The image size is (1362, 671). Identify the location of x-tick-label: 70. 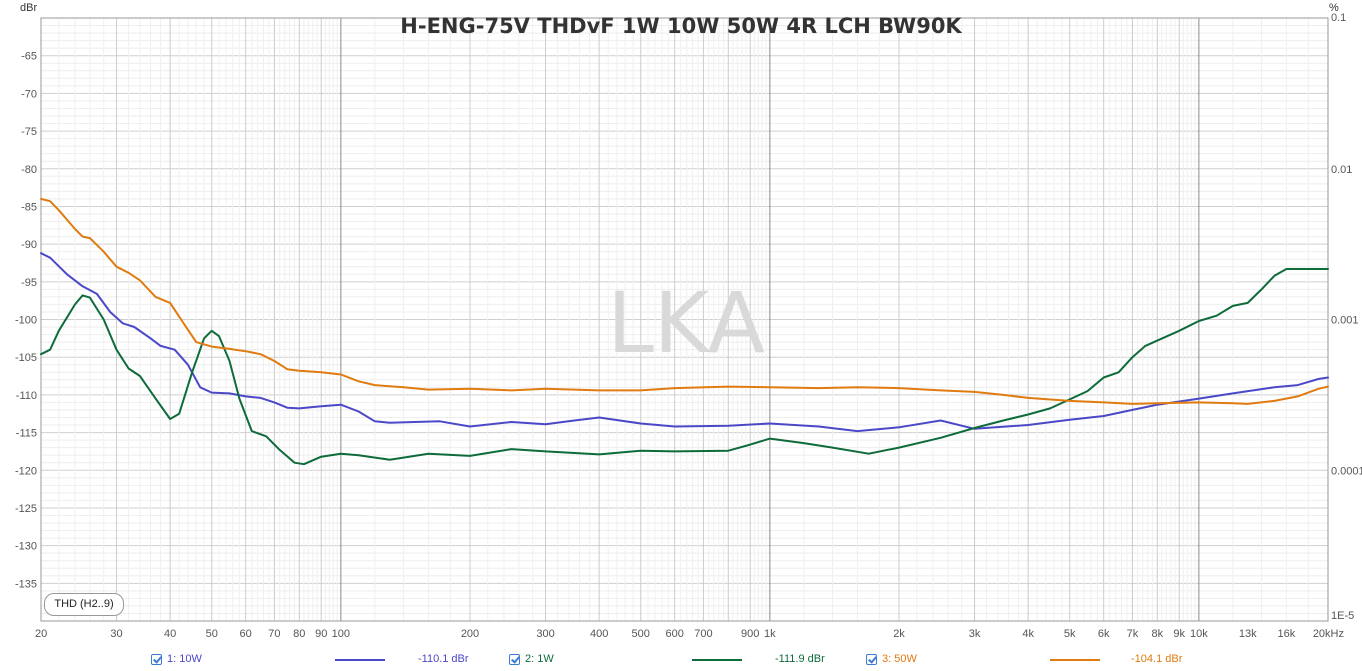
(274, 634).